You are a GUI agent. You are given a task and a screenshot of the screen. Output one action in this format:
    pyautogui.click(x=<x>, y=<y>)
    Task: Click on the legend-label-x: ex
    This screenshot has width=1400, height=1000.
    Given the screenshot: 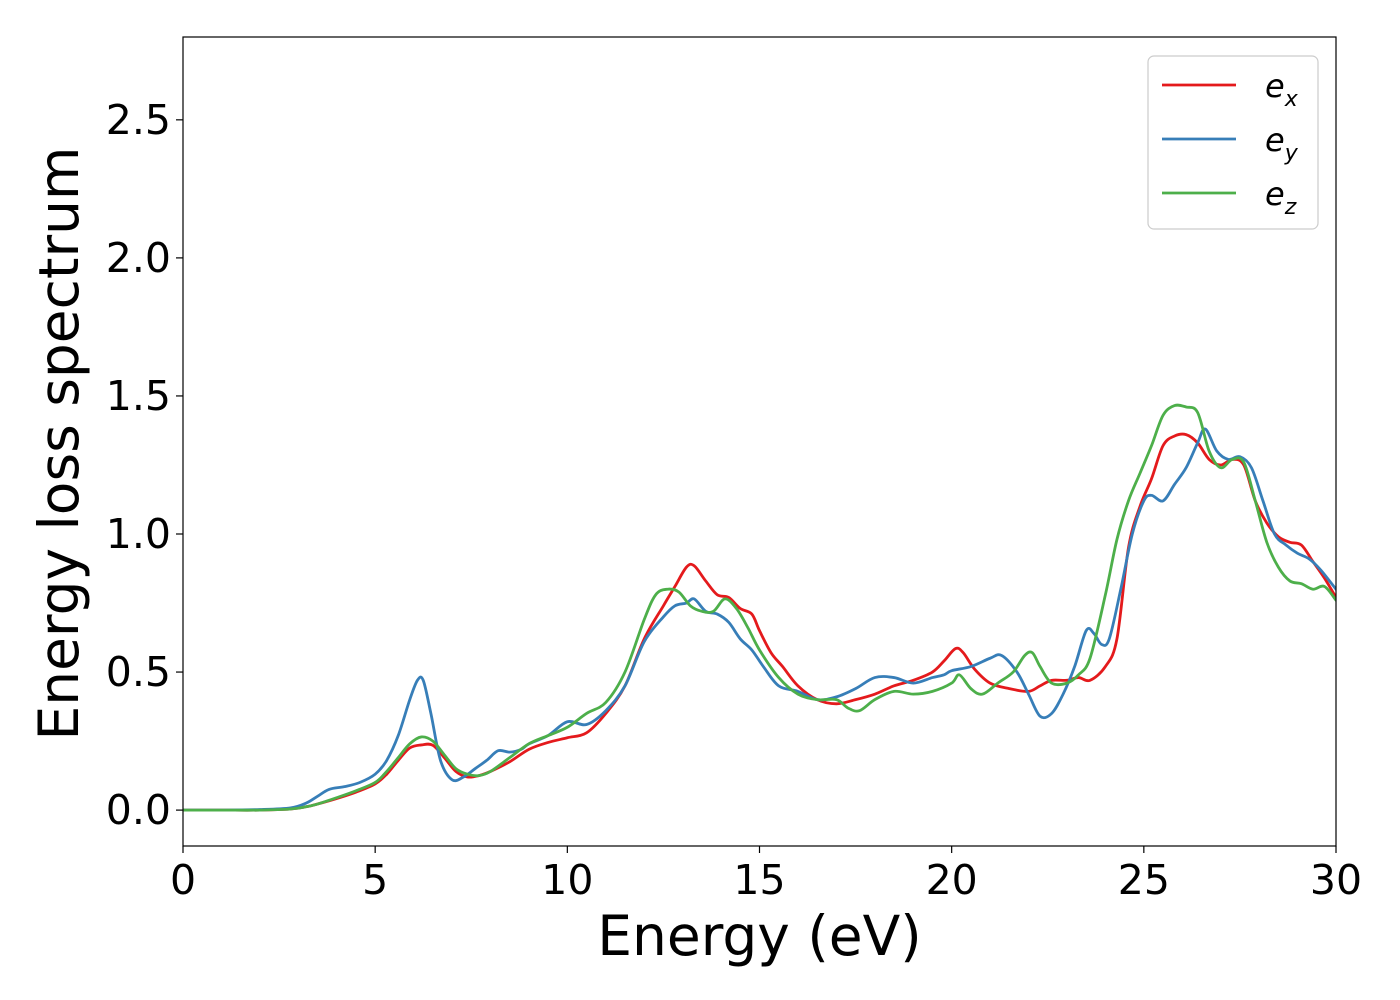 What is the action you would take?
    pyautogui.click(x=1282, y=89)
    